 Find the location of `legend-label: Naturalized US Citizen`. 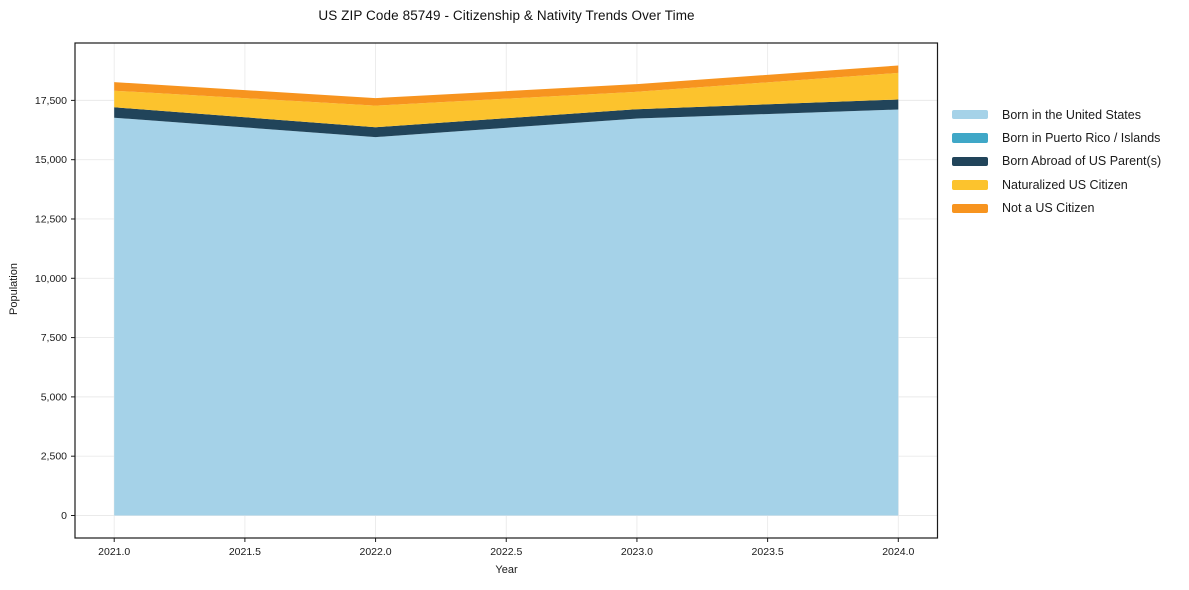

legend-label: Naturalized US Citizen is located at coordinates (1065, 184).